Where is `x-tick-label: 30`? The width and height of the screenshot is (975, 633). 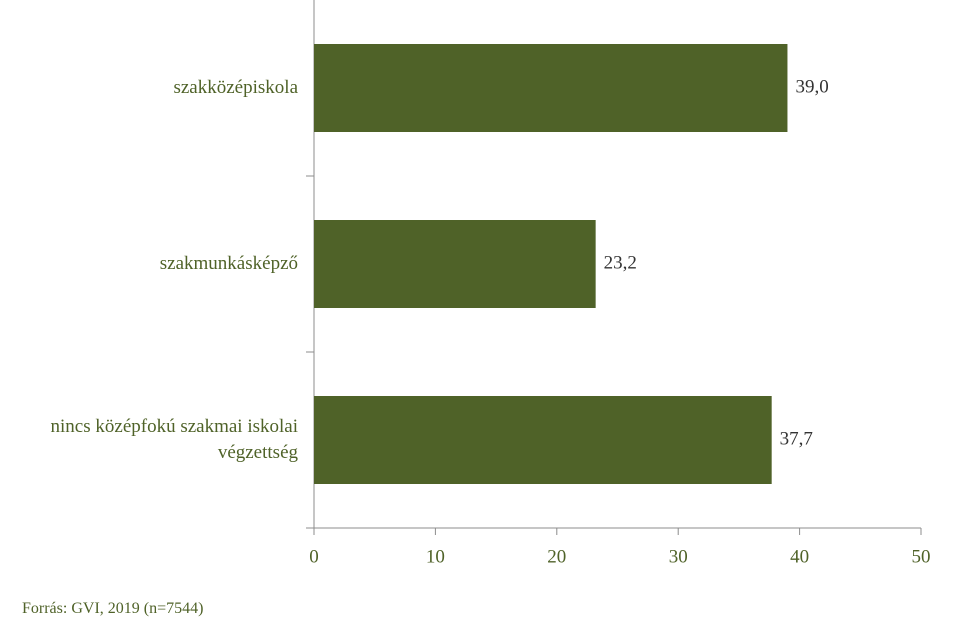 x-tick-label: 30 is located at coordinates (678, 556).